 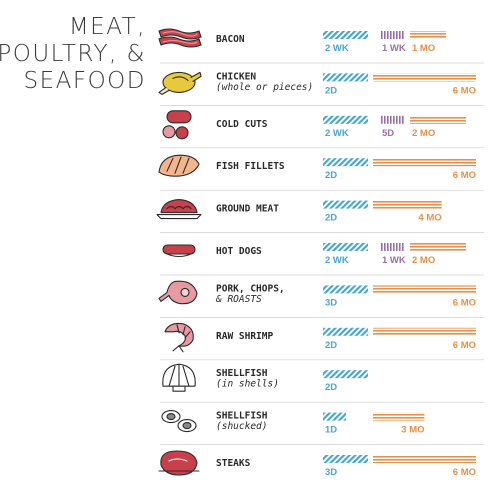 What do you see at coordinates (179, 337) in the screenshot?
I see `shrimp-icon` at bounding box center [179, 337].